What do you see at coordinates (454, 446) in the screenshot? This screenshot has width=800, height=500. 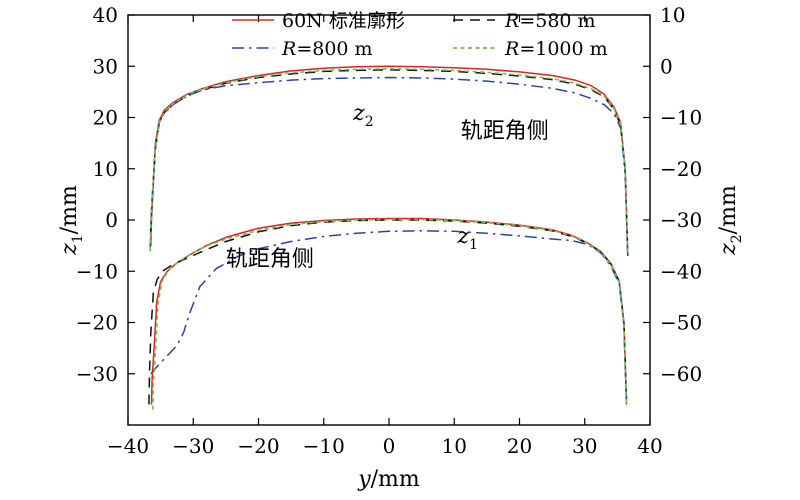 I see `x-tick-label: 10` at bounding box center [454, 446].